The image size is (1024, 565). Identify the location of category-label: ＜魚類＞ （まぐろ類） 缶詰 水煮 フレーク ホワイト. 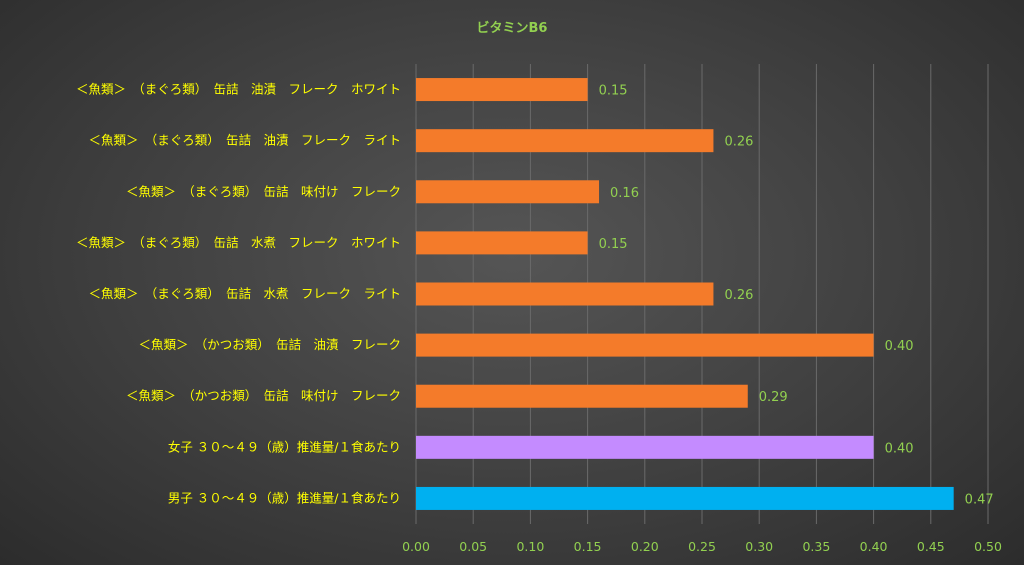
(238, 242).